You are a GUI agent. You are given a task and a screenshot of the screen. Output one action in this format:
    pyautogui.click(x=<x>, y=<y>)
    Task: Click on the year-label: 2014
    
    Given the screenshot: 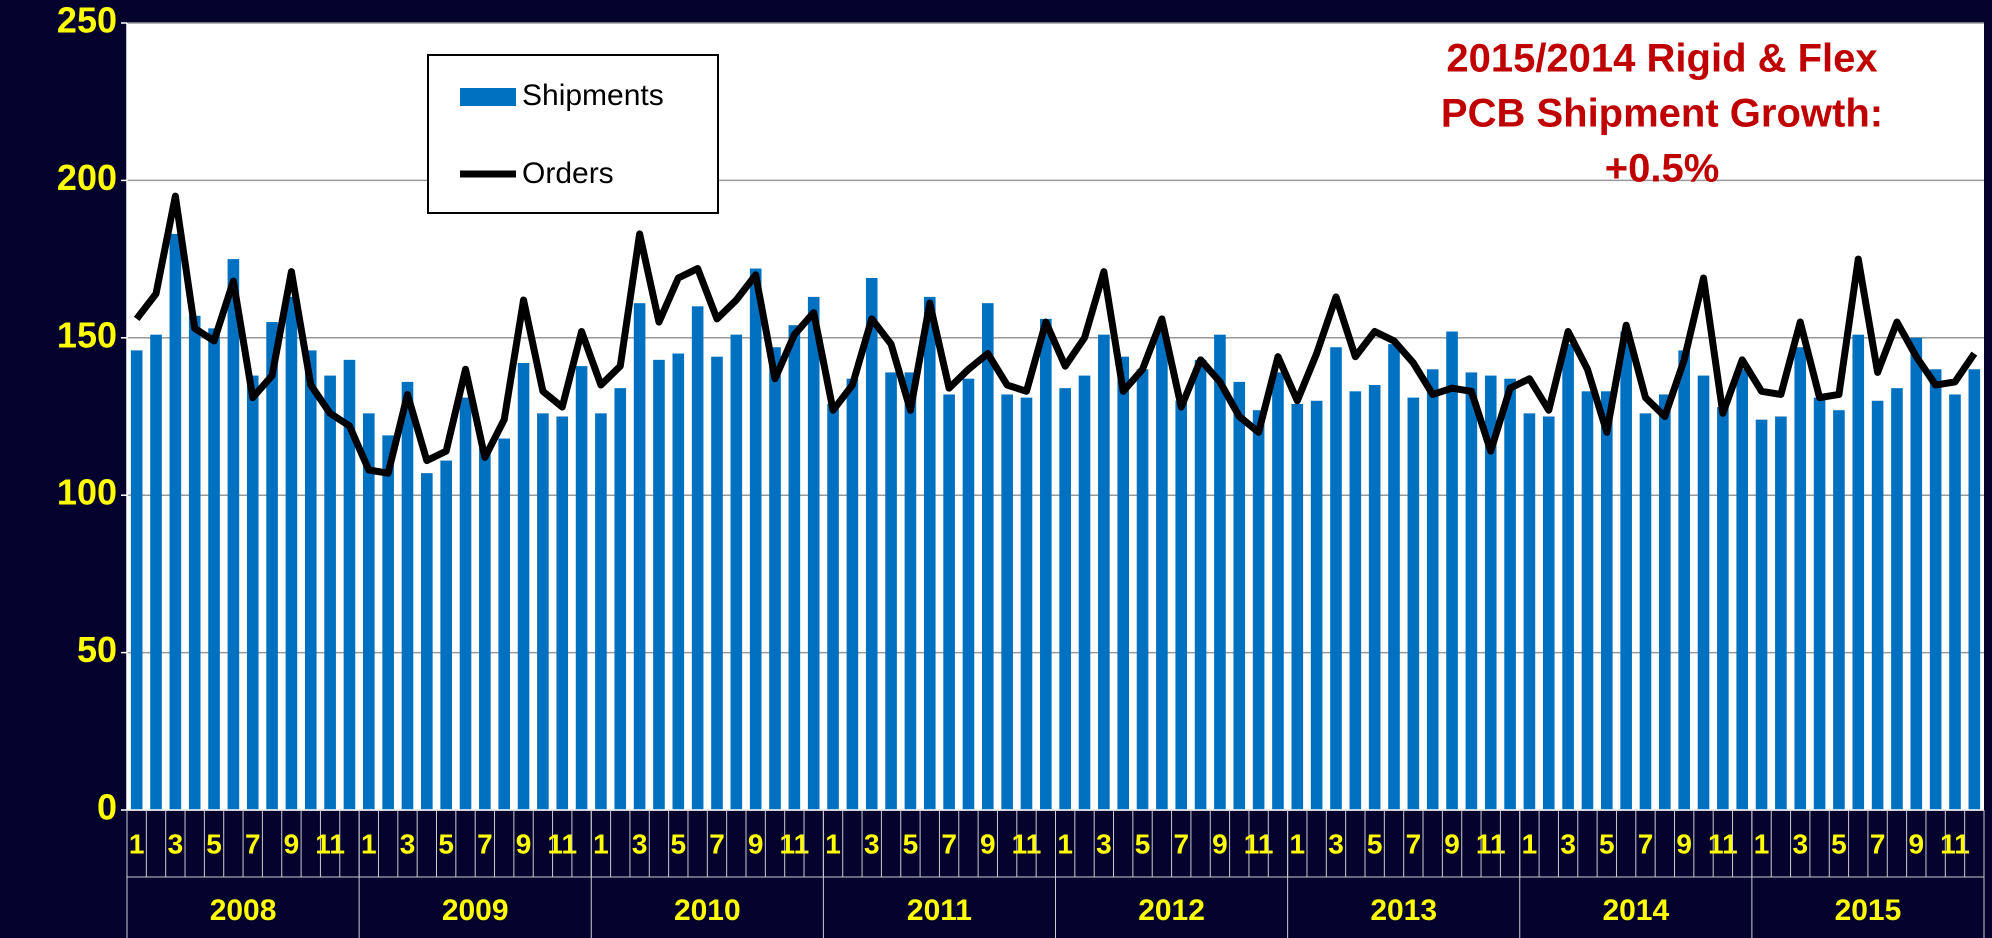 What is the action you would take?
    pyautogui.click(x=1635, y=910)
    